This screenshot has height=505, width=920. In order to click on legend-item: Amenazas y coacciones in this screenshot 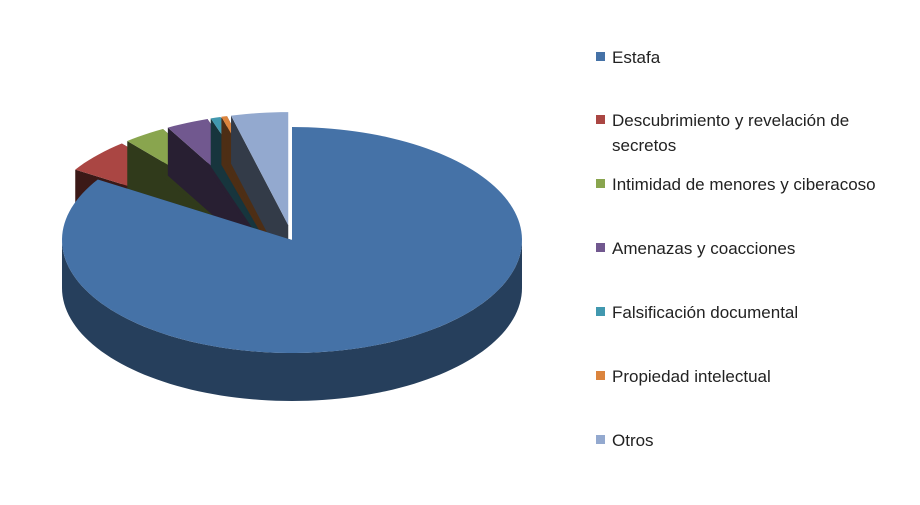, I will do `click(747, 248)`.